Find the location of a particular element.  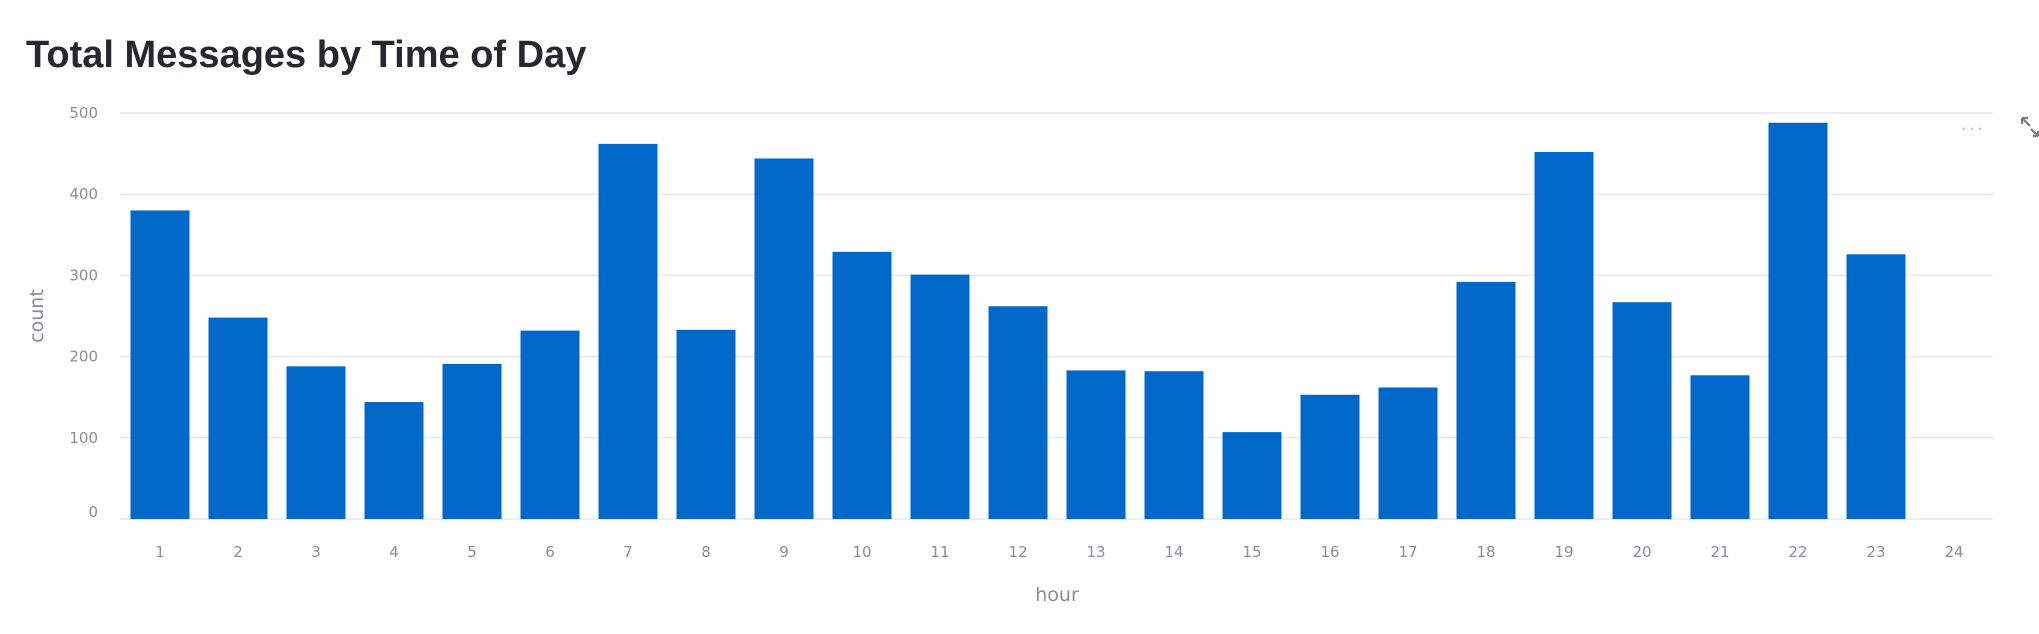

y-tick-label: 200 is located at coordinates (83, 357).